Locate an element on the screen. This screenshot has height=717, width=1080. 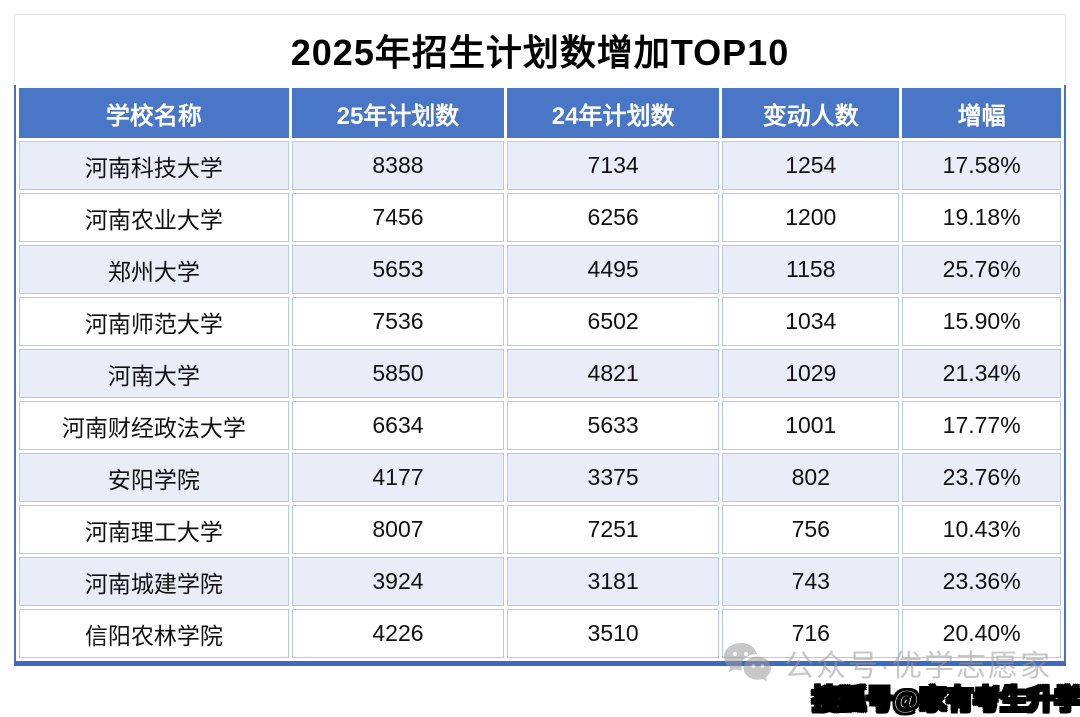
cell-plan25: 7536 is located at coordinates (398, 321).